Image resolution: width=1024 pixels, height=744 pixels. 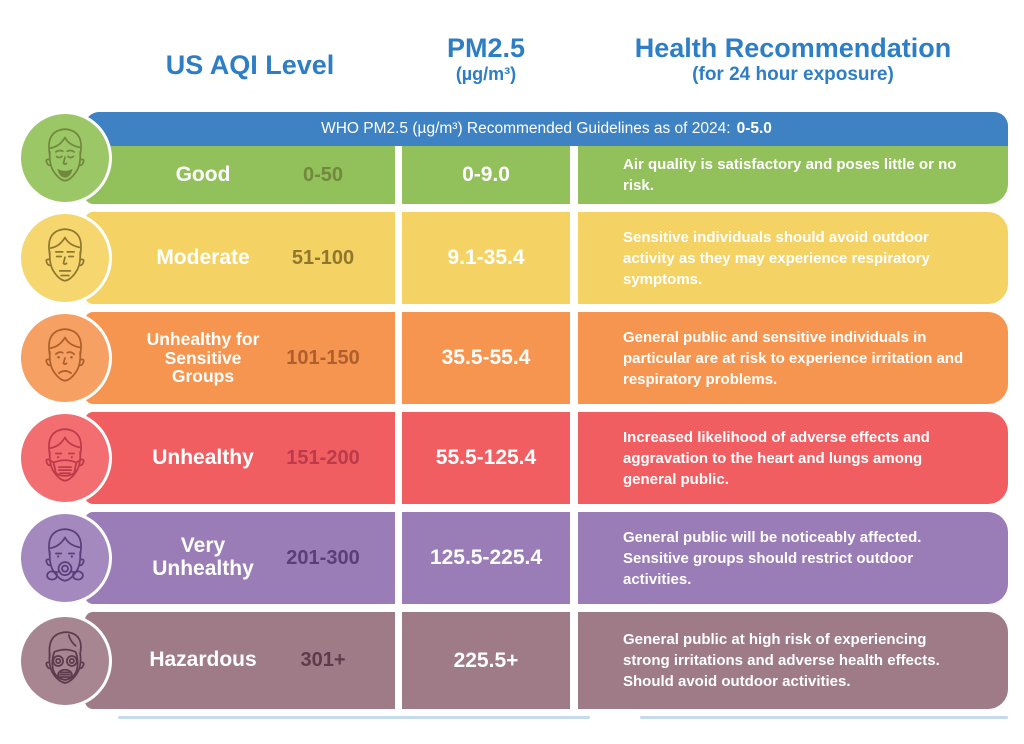 What do you see at coordinates (323, 660) in the screenshot?
I see `hazardous-aqi-range: 301+` at bounding box center [323, 660].